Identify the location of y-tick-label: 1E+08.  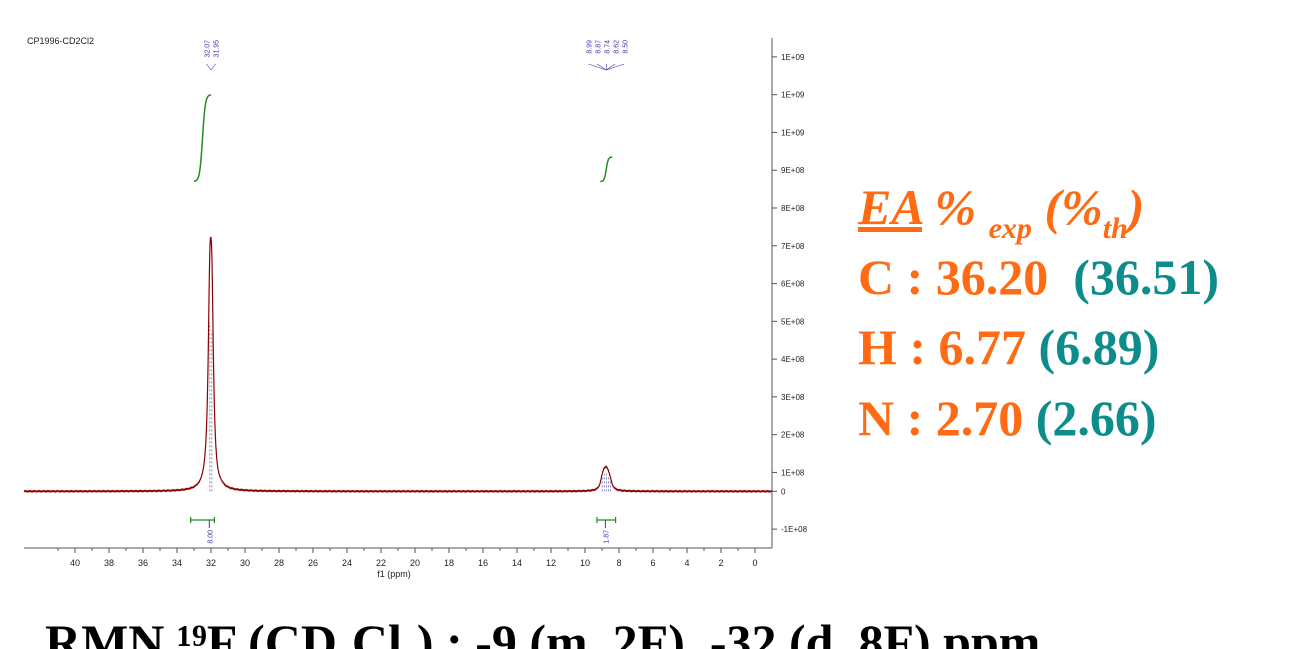
(793, 472).